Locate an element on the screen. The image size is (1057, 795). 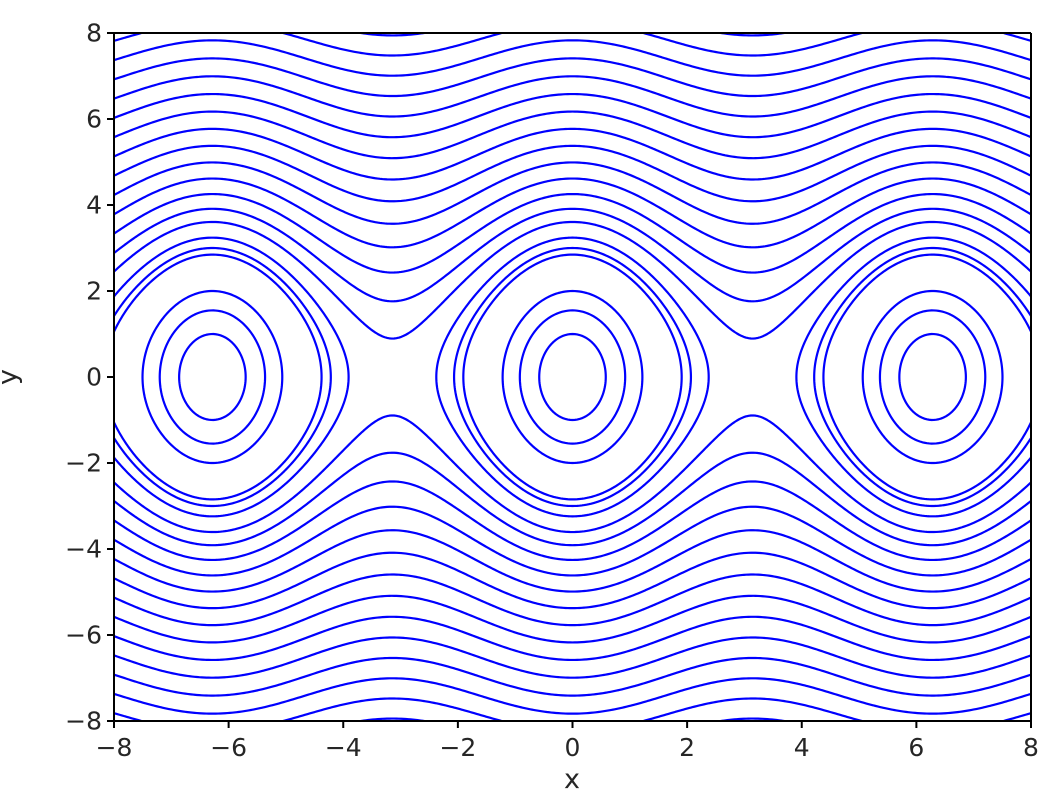
y-tick-label: −4 is located at coordinates (83, 549).